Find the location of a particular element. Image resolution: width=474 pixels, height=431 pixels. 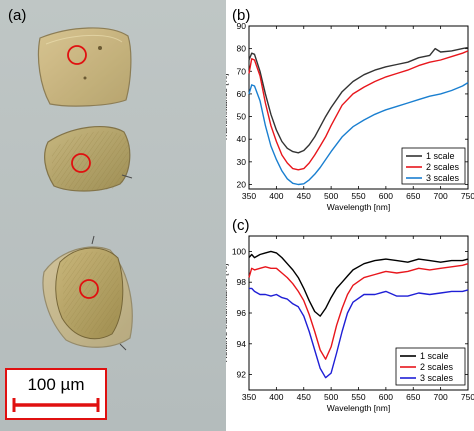

scale-bar: 100 µm is located at coordinates (56, 394).